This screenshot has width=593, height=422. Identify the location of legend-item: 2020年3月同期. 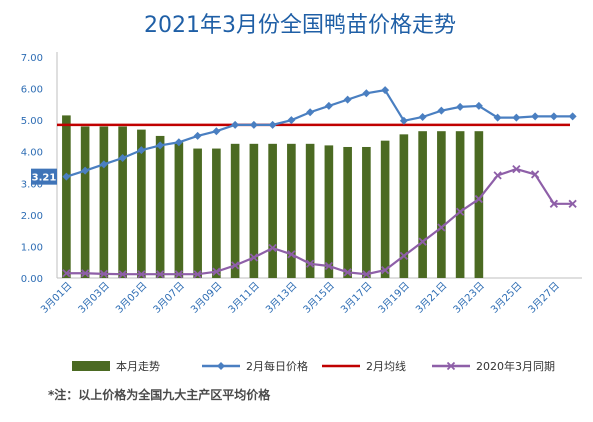
(493, 366).